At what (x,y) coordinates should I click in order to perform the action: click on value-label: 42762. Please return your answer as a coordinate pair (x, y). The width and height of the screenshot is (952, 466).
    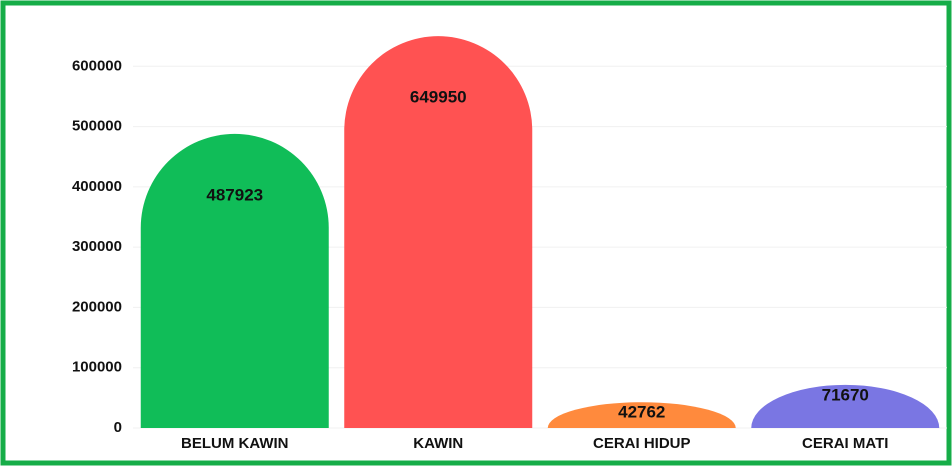
    Looking at the image, I should click on (641, 412).